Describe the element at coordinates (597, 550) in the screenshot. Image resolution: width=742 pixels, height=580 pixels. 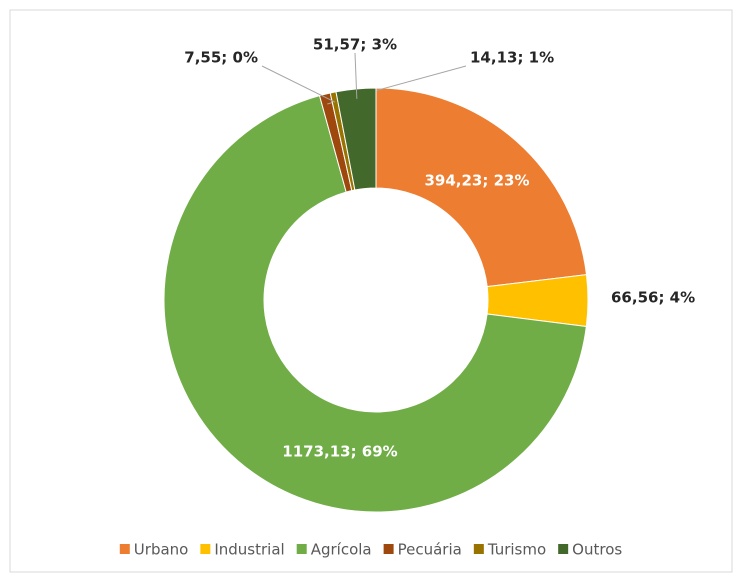
I see `legend-label: Outros` at that location.